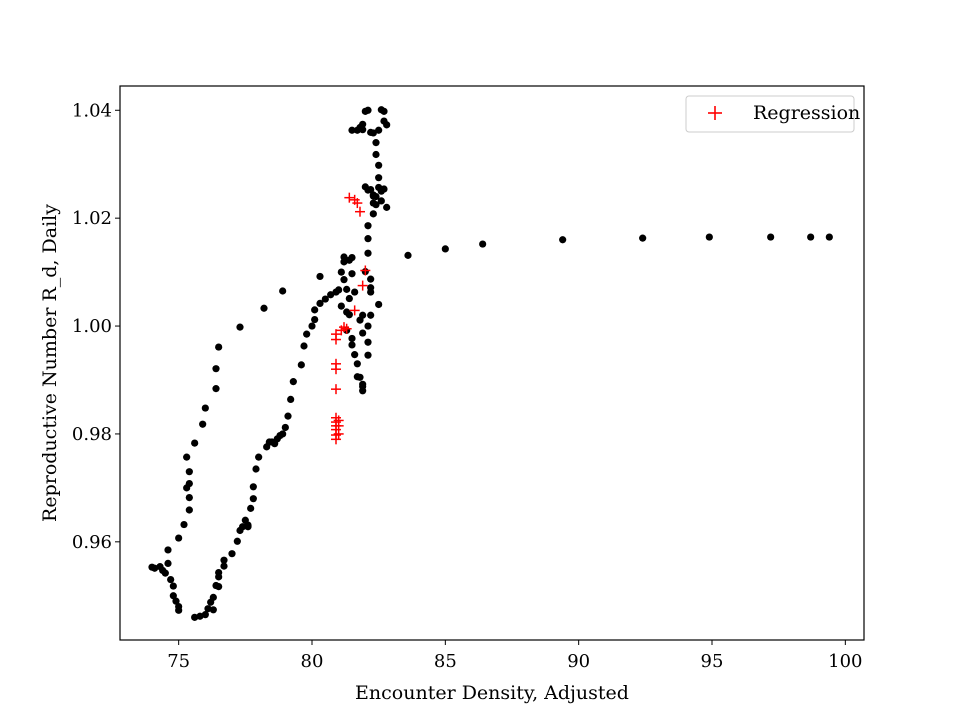  Describe the element at coordinates (492, 693) in the screenshot. I see `x-axis-label: Encounter Density, Adjusted` at that location.